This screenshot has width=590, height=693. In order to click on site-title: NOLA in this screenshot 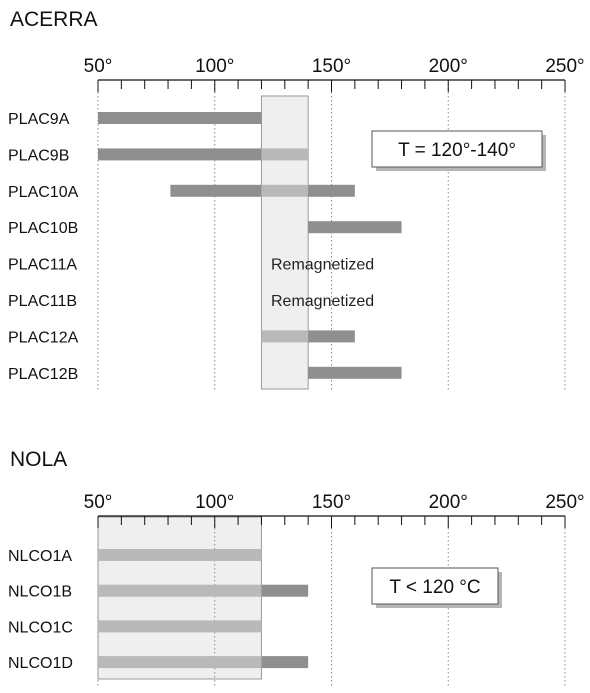, I will do `click(38, 459)`.